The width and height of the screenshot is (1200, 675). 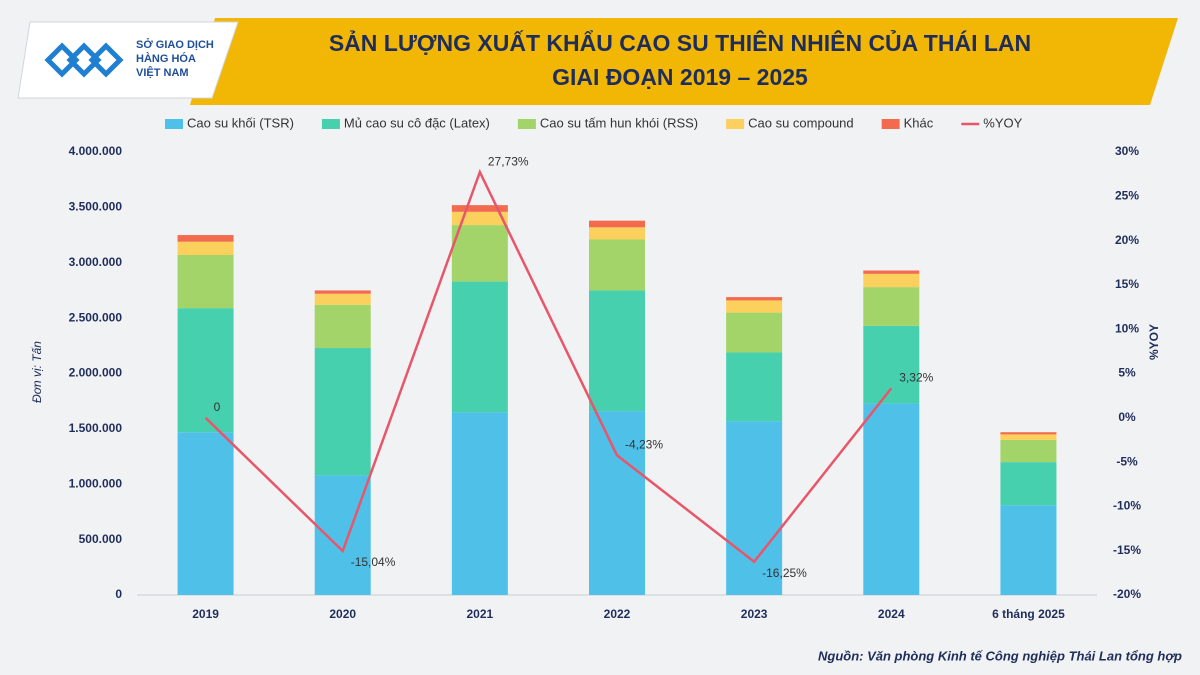 What do you see at coordinates (919, 122) in the screenshot?
I see `legend-label: Khác` at bounding box center [919, 122].